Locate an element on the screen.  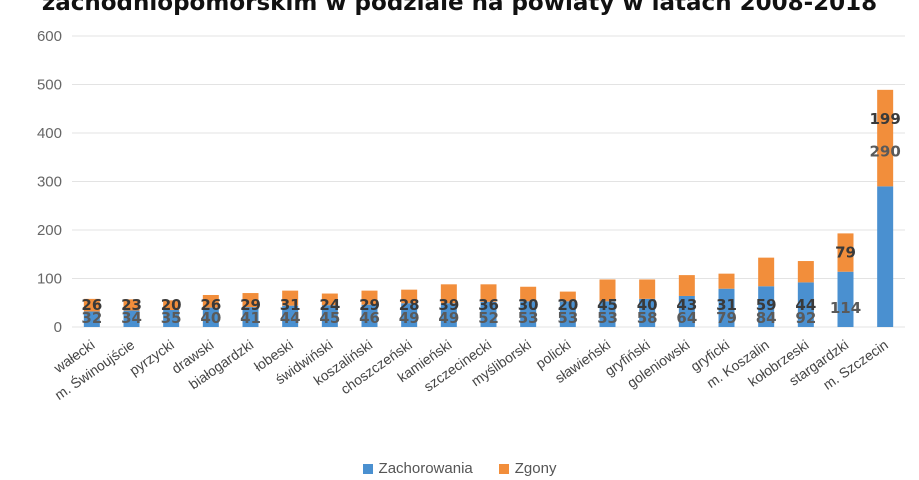
data-label-zachorowania: 290 is located at coordinates (885, 151).